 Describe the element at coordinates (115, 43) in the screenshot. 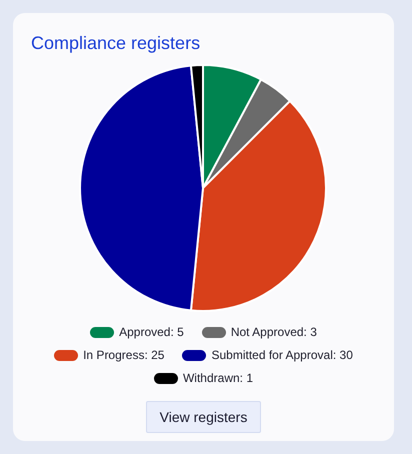

I see `chart-title: Compliance registers` at that location.